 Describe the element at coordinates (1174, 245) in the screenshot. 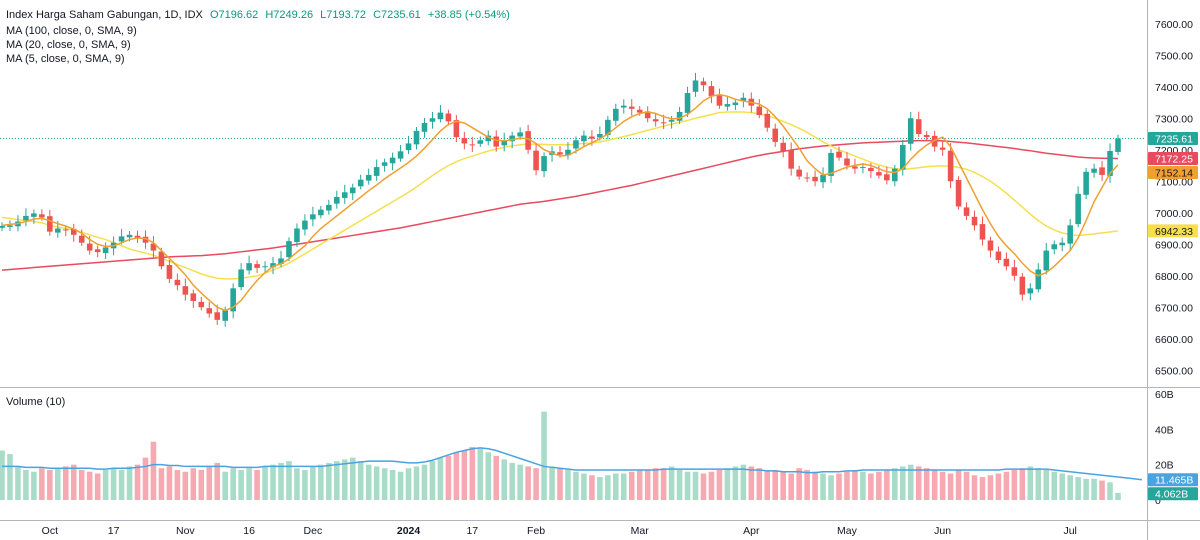

I see `price-tick-label: 6900.00` at that location.